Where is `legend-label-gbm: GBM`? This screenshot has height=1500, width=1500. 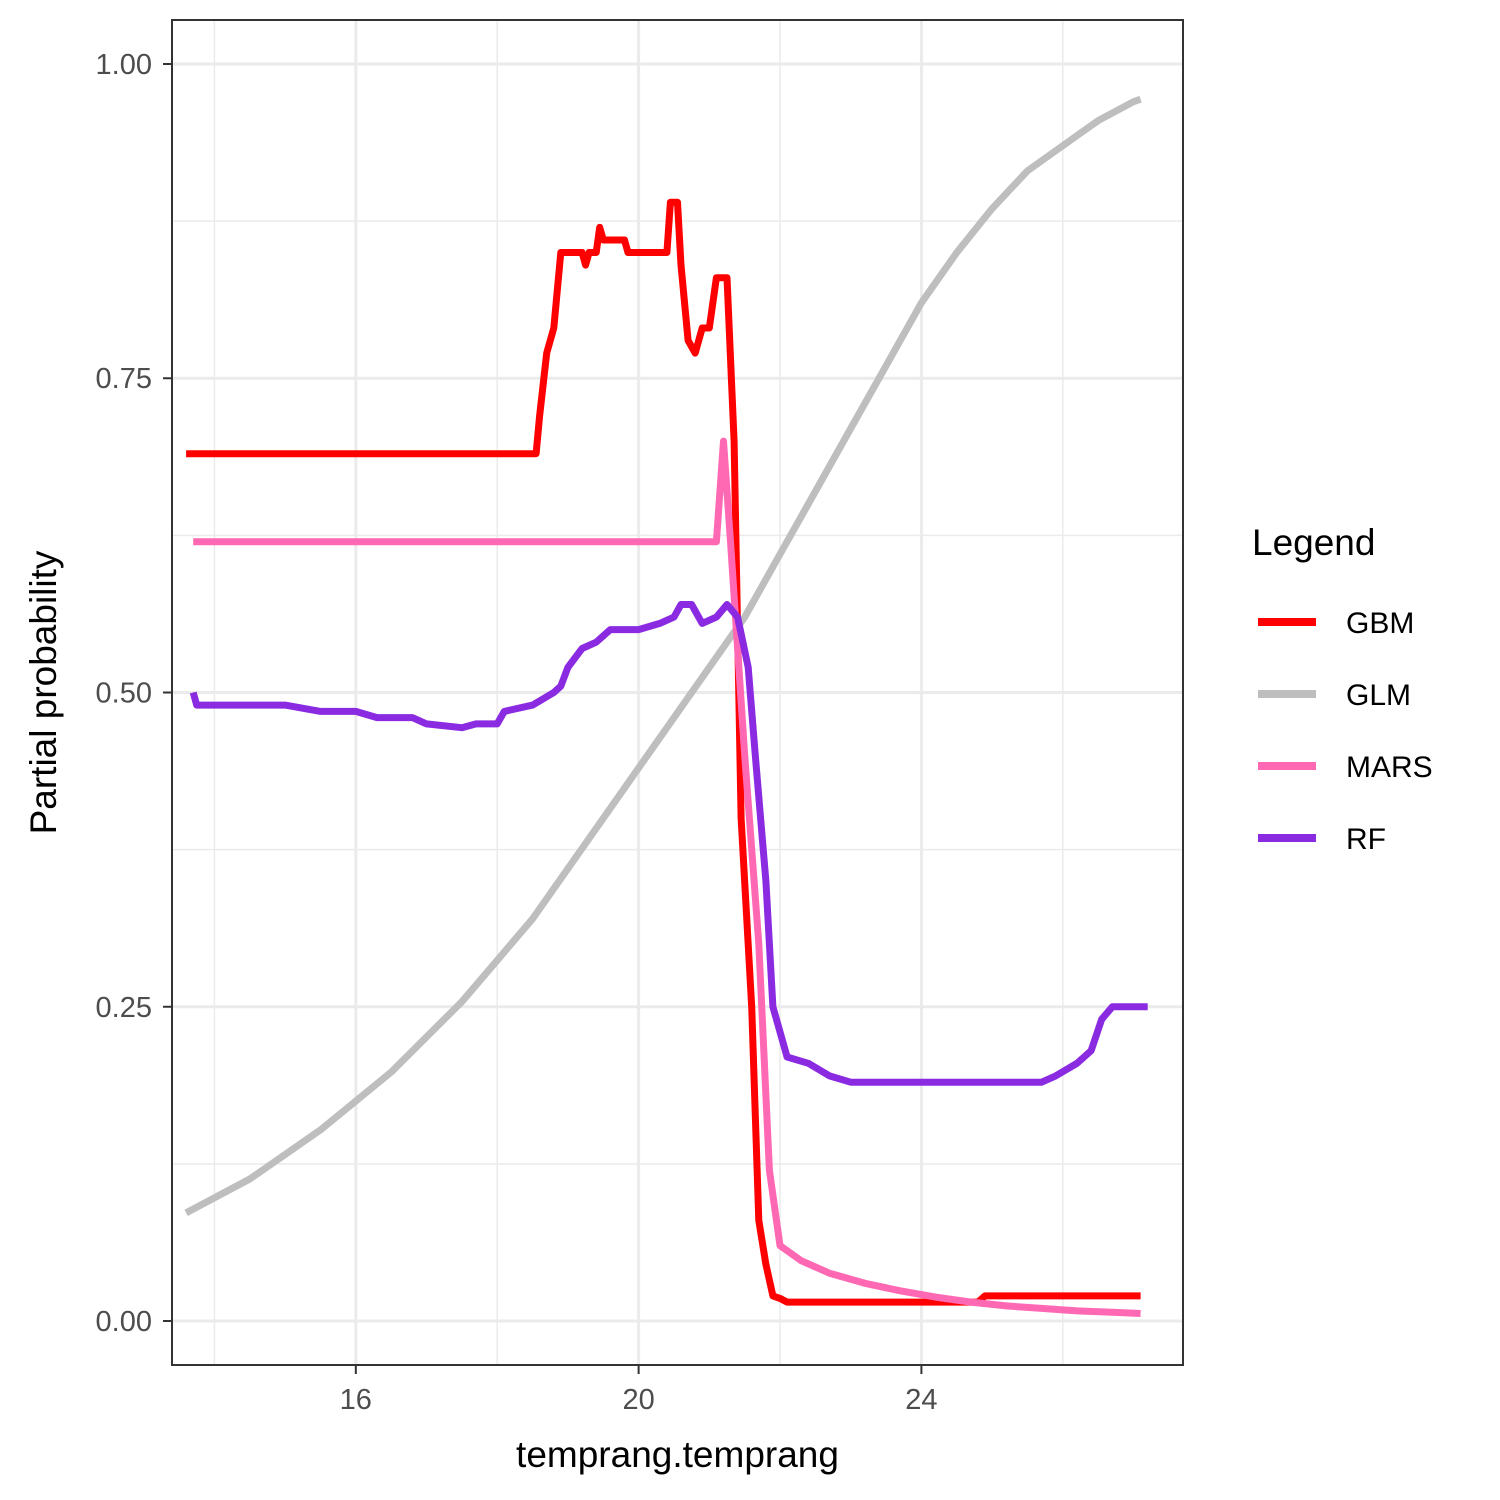
legend-label-gbm: GBM is located at coordinates (1380, 623).